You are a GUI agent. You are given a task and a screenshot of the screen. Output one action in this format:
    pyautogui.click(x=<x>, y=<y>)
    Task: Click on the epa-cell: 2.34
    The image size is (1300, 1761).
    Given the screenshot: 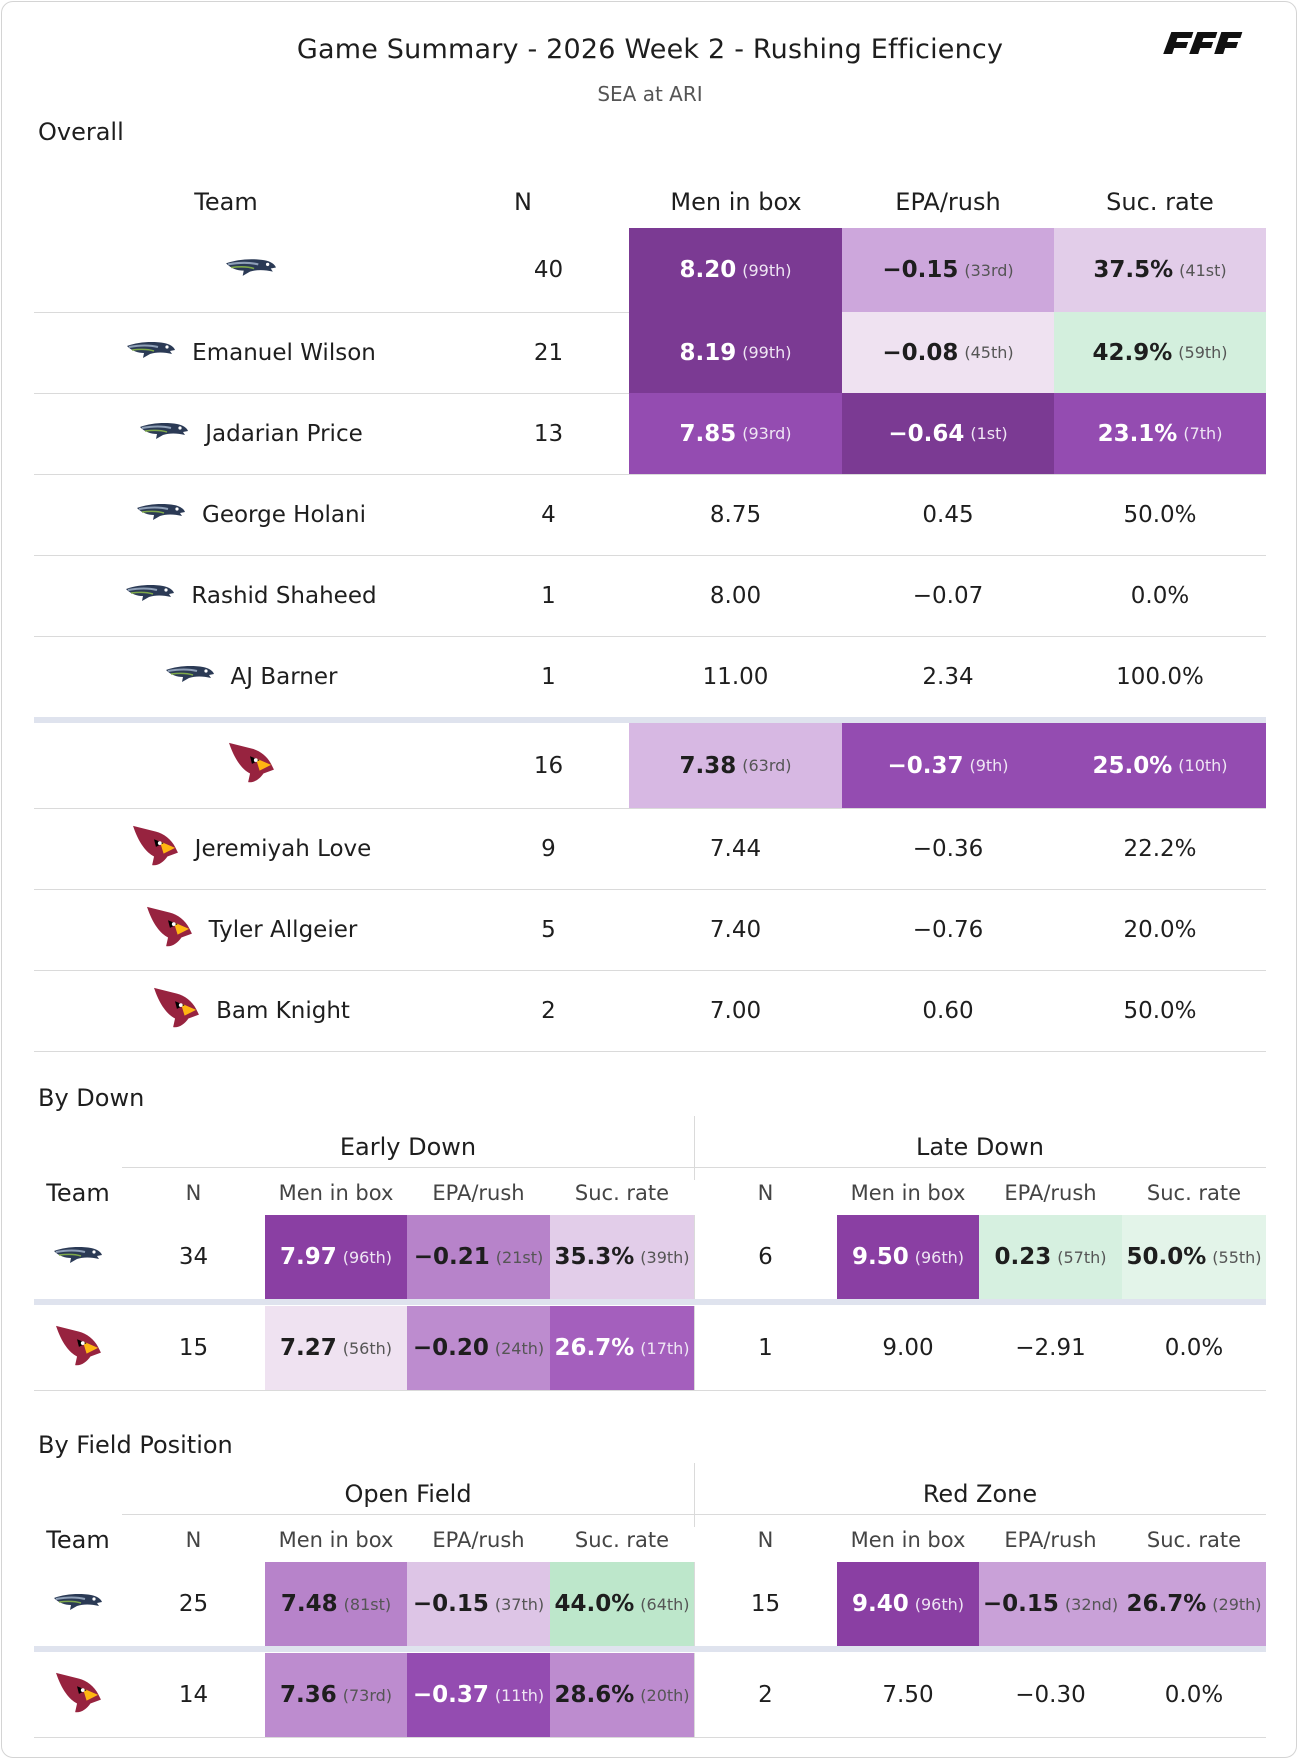 What is the action you would take?
    pyautogui.click(x=948, y=676)
    